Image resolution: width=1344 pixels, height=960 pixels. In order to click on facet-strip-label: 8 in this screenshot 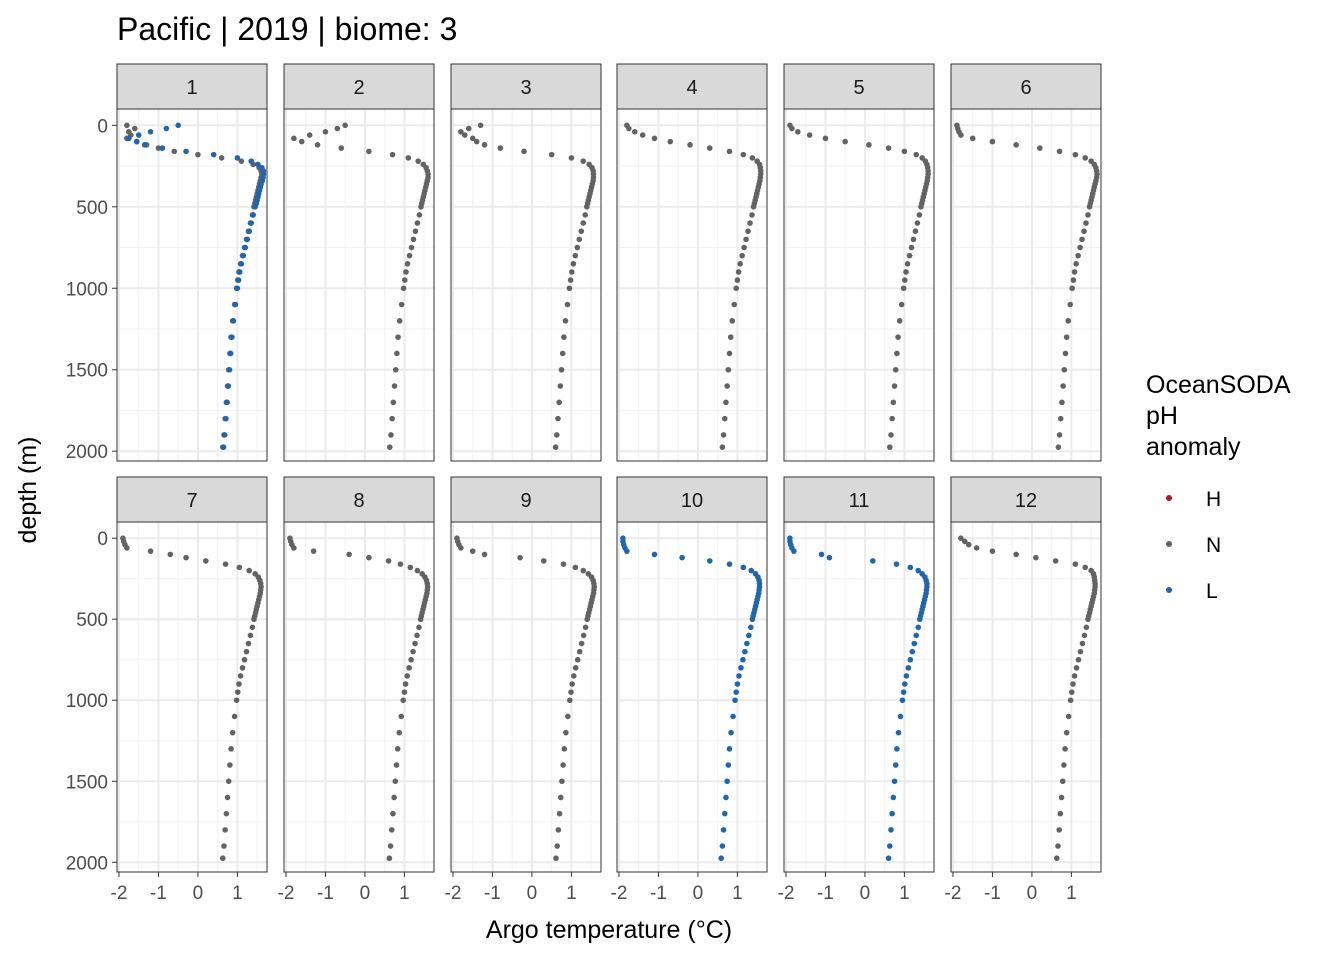, I will do `click(358, 501)`.